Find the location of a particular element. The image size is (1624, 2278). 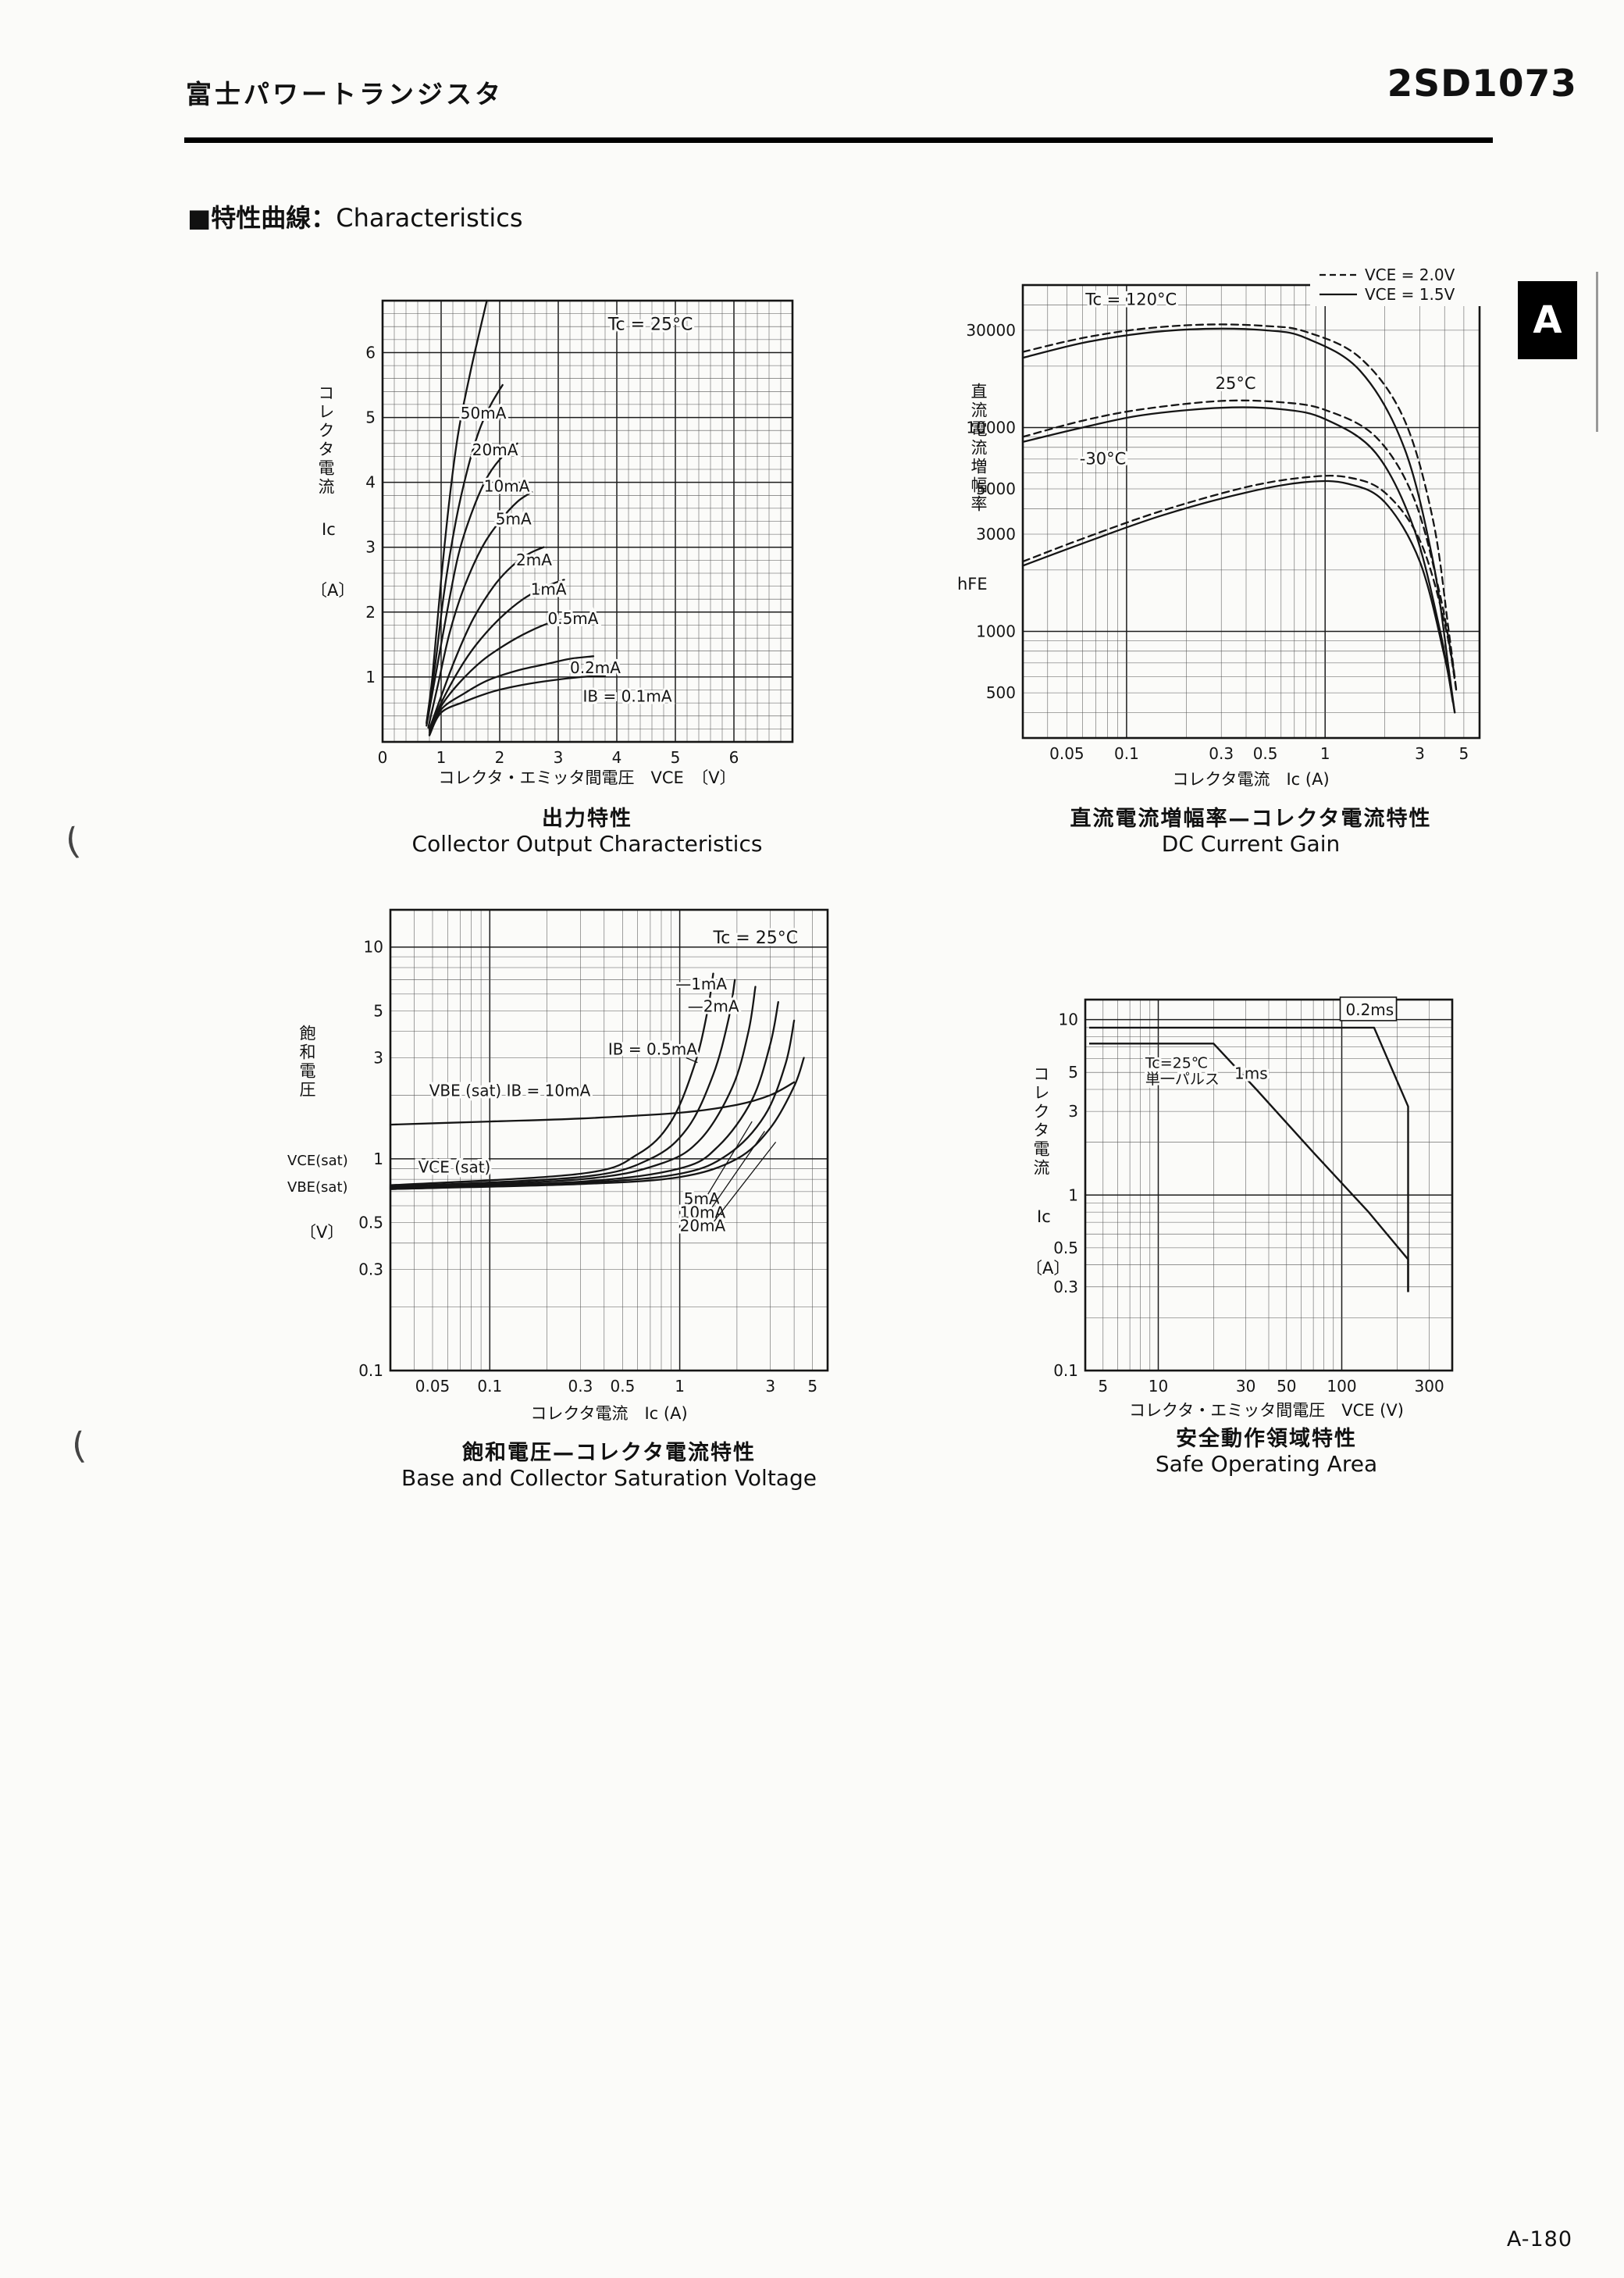

header-rule is located at coordinates (839, 140).